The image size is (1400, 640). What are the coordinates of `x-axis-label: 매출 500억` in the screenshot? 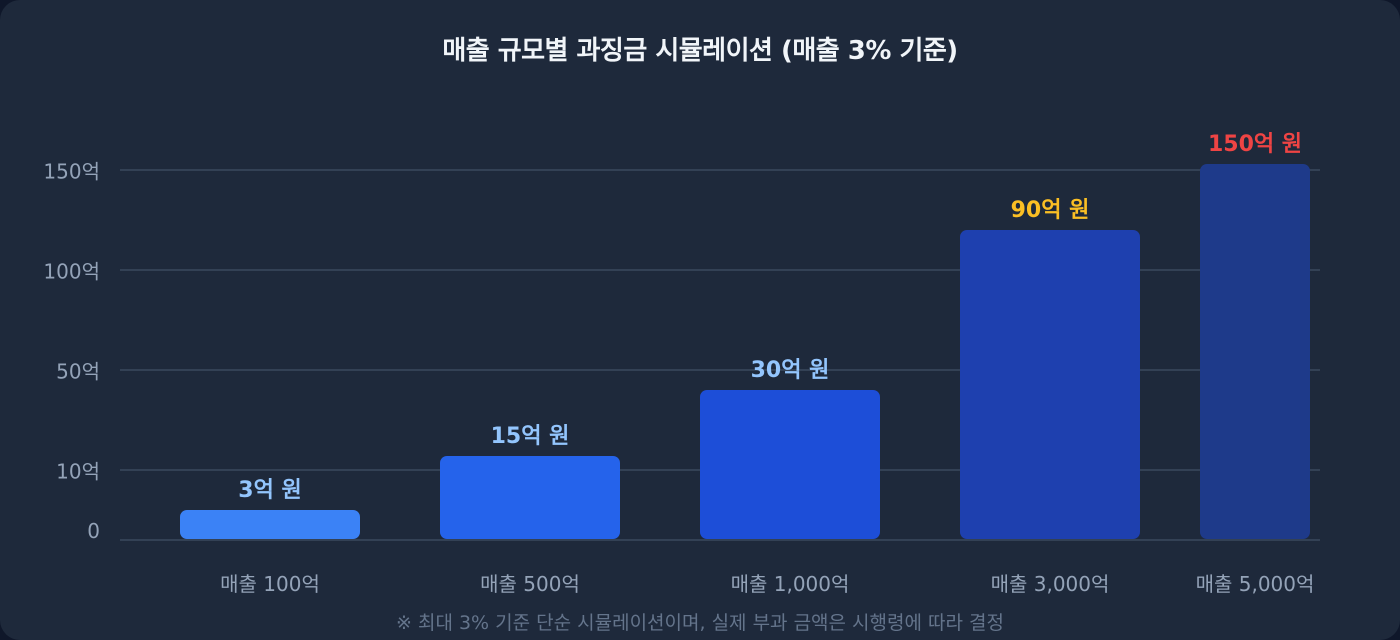 It's located at (530, 584).